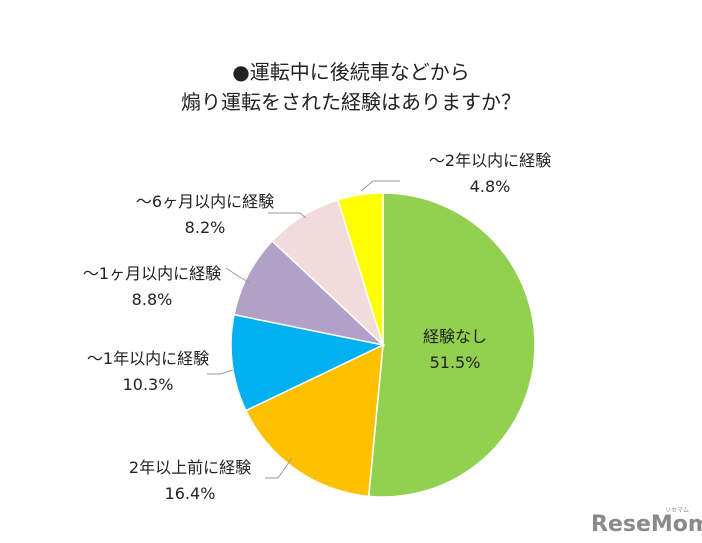 This screenshot has height=543, width=702. What do you see at coordinates (287, 215) in the screenshot?
I see `leader-line-6m` at bounding box center [287, 215].